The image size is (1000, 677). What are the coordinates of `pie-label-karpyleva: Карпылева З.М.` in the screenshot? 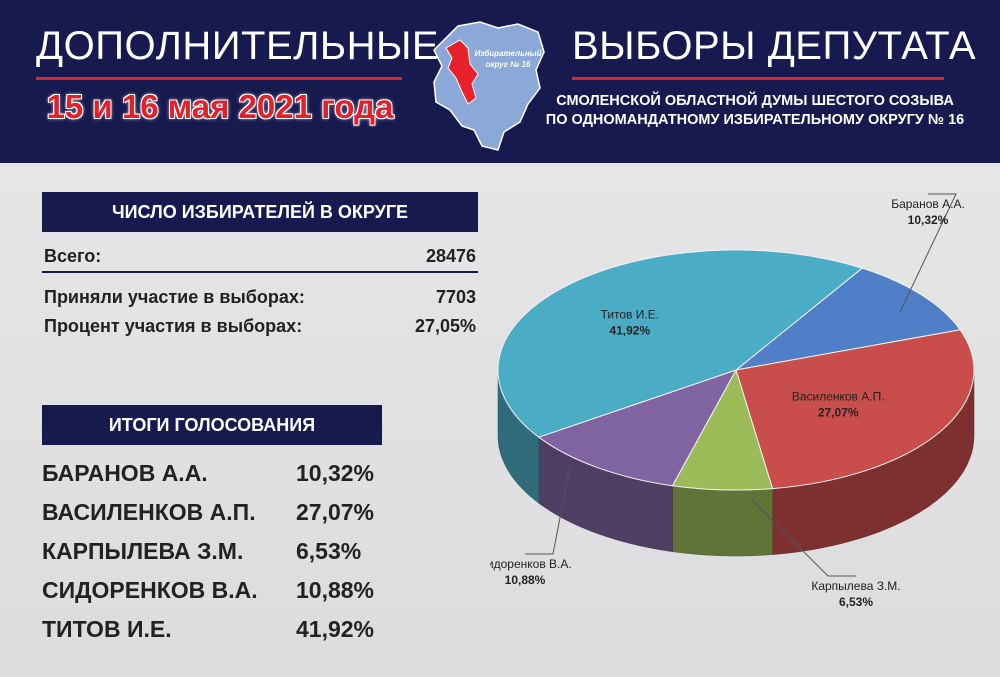 It's located at (855, 586).